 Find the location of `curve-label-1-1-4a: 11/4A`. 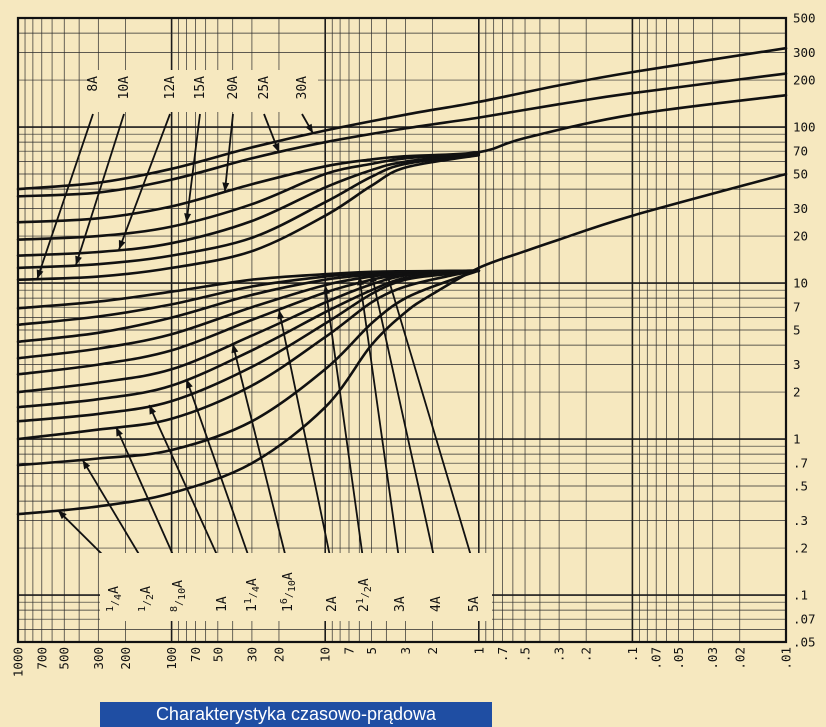

curve-label-1-1-4a: 11/4A is located at coordinates (252, 595).